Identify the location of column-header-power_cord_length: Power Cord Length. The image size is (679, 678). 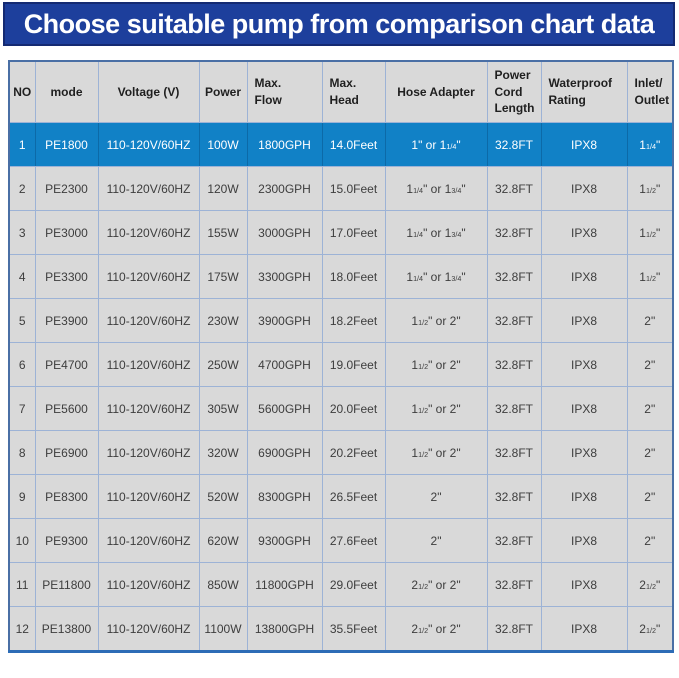
(514, 91).